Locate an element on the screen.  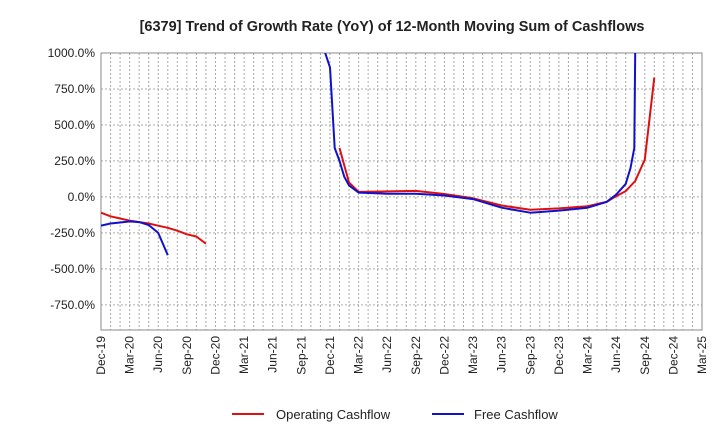
x-tick-label: Sep-20 is located at coordinates (187, 355).